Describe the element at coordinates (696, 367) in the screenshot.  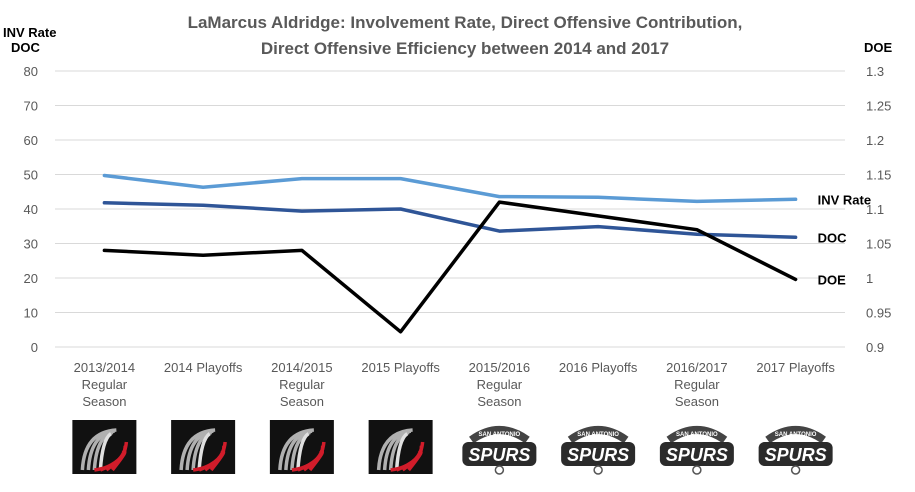
I see `category-label: 2016/2017` at that location.